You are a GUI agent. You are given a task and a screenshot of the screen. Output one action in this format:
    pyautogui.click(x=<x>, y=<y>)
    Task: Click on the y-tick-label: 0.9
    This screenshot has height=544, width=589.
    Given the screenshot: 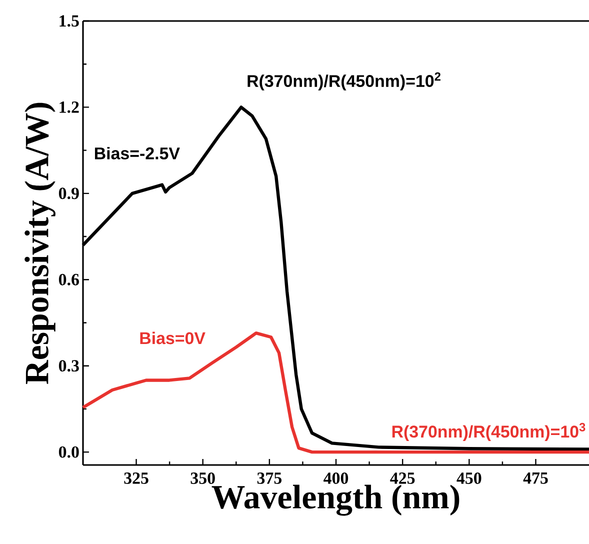 What is the action you would take?
    pyautogui.click(x=68, y=194)
    